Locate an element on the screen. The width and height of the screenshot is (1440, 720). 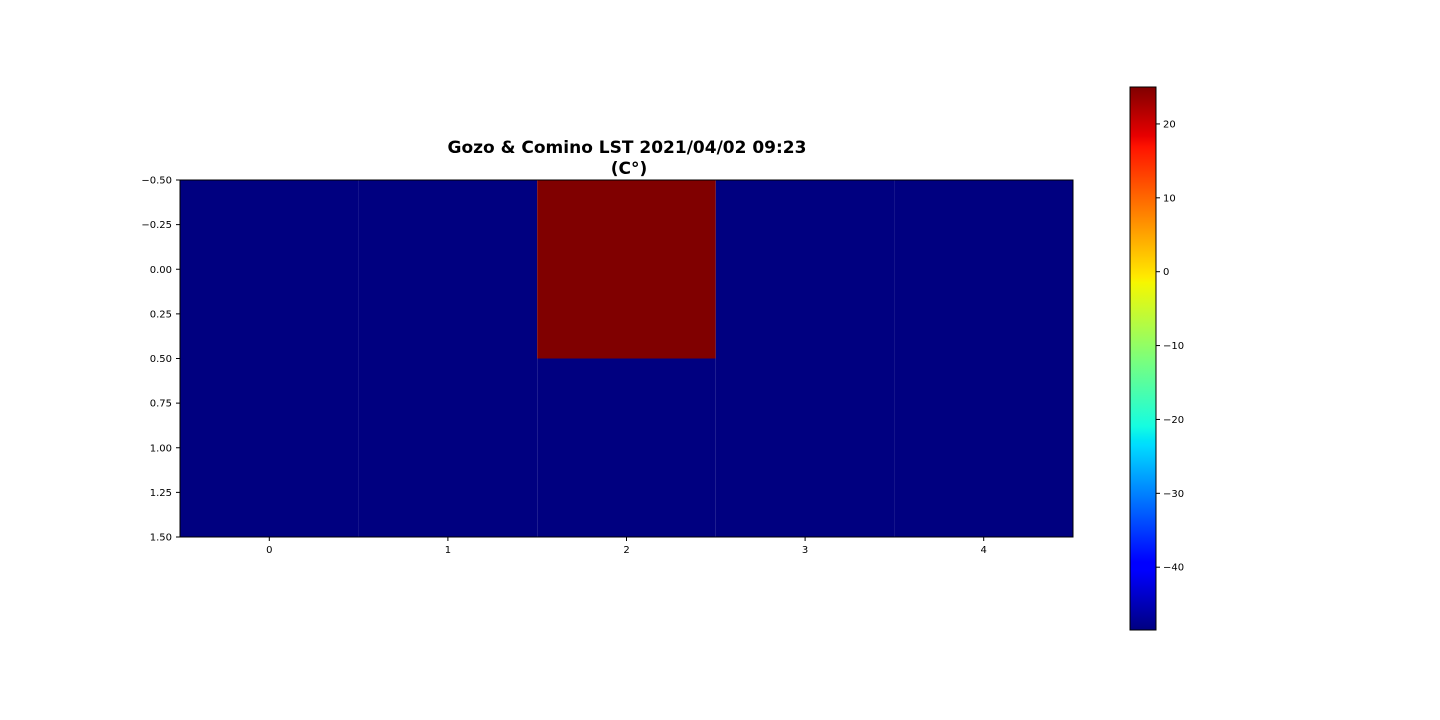
y-axis: −0.50 −0.25 0.00 0.25 0.50 0.75 1.00 1.25 1.50 is located at coordinates (160, 360).